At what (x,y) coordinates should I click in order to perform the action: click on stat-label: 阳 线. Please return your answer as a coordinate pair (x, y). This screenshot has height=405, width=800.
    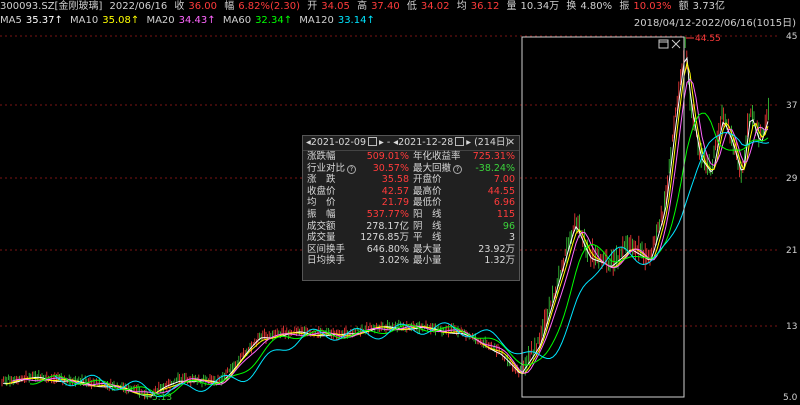
    Looking at the image, I should click on (427, 215).